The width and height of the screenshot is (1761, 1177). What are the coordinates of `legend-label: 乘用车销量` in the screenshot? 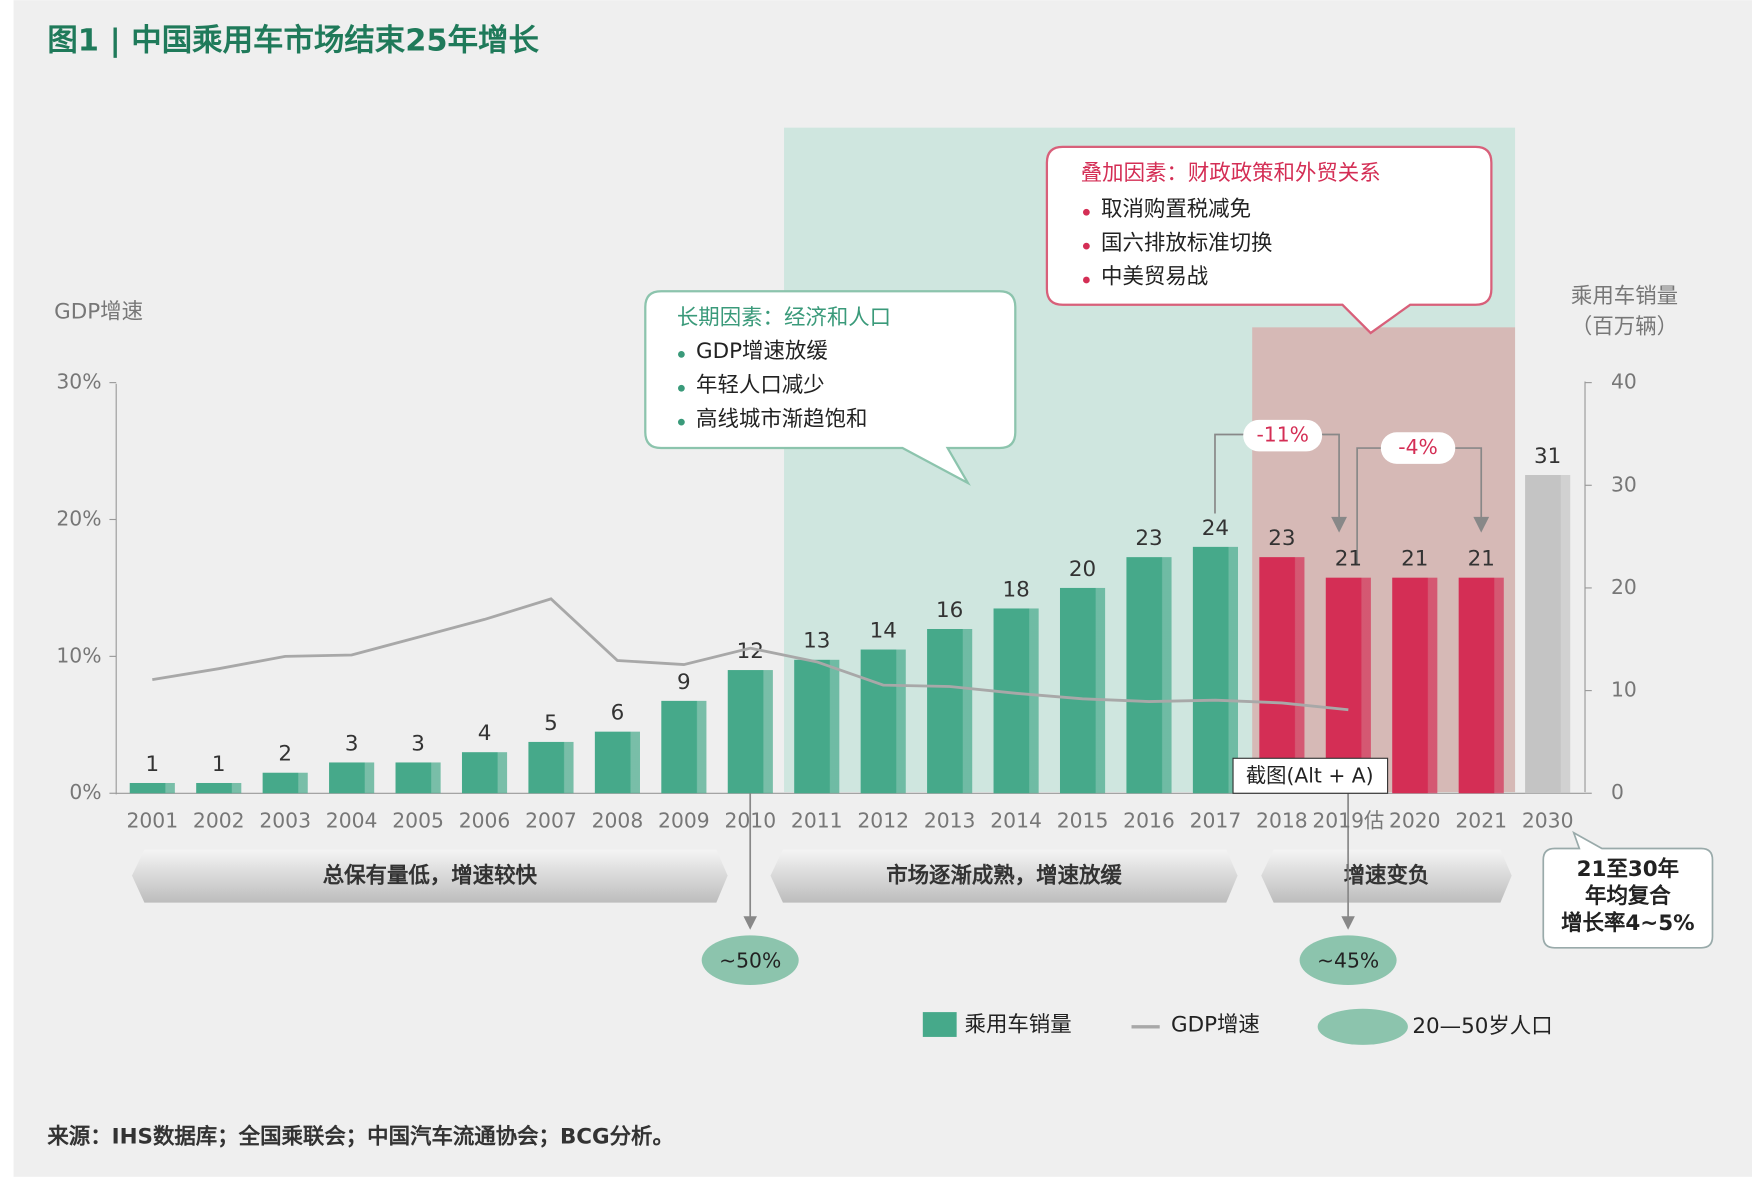 It's located at (1018, 1025).